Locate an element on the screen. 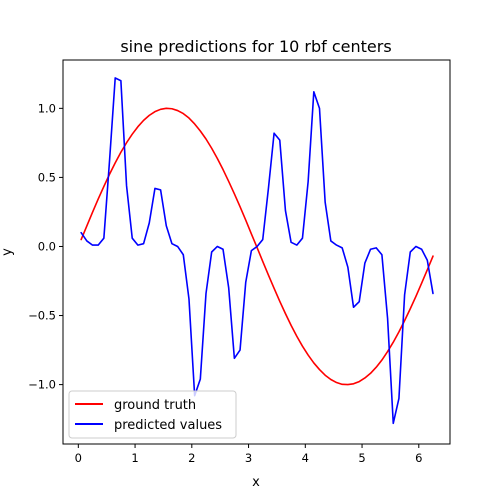  y-axis: −1.0 −0.5 0.0 0.5 1.0 is located at coordinates (45, 246).